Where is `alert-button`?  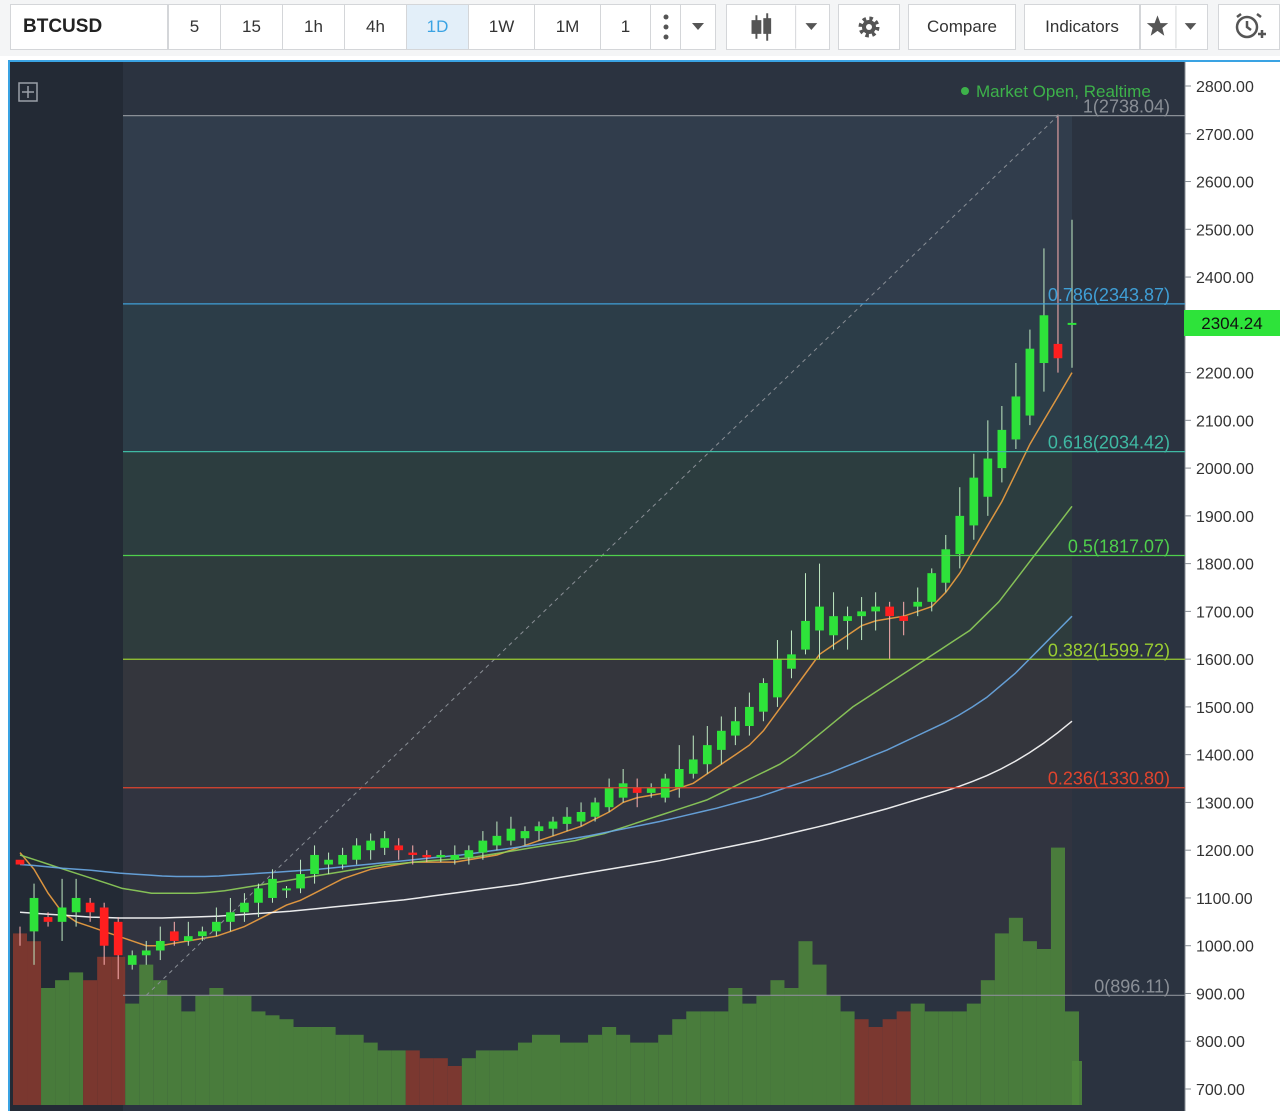 alert-button is located at coordinates (1249, 27).